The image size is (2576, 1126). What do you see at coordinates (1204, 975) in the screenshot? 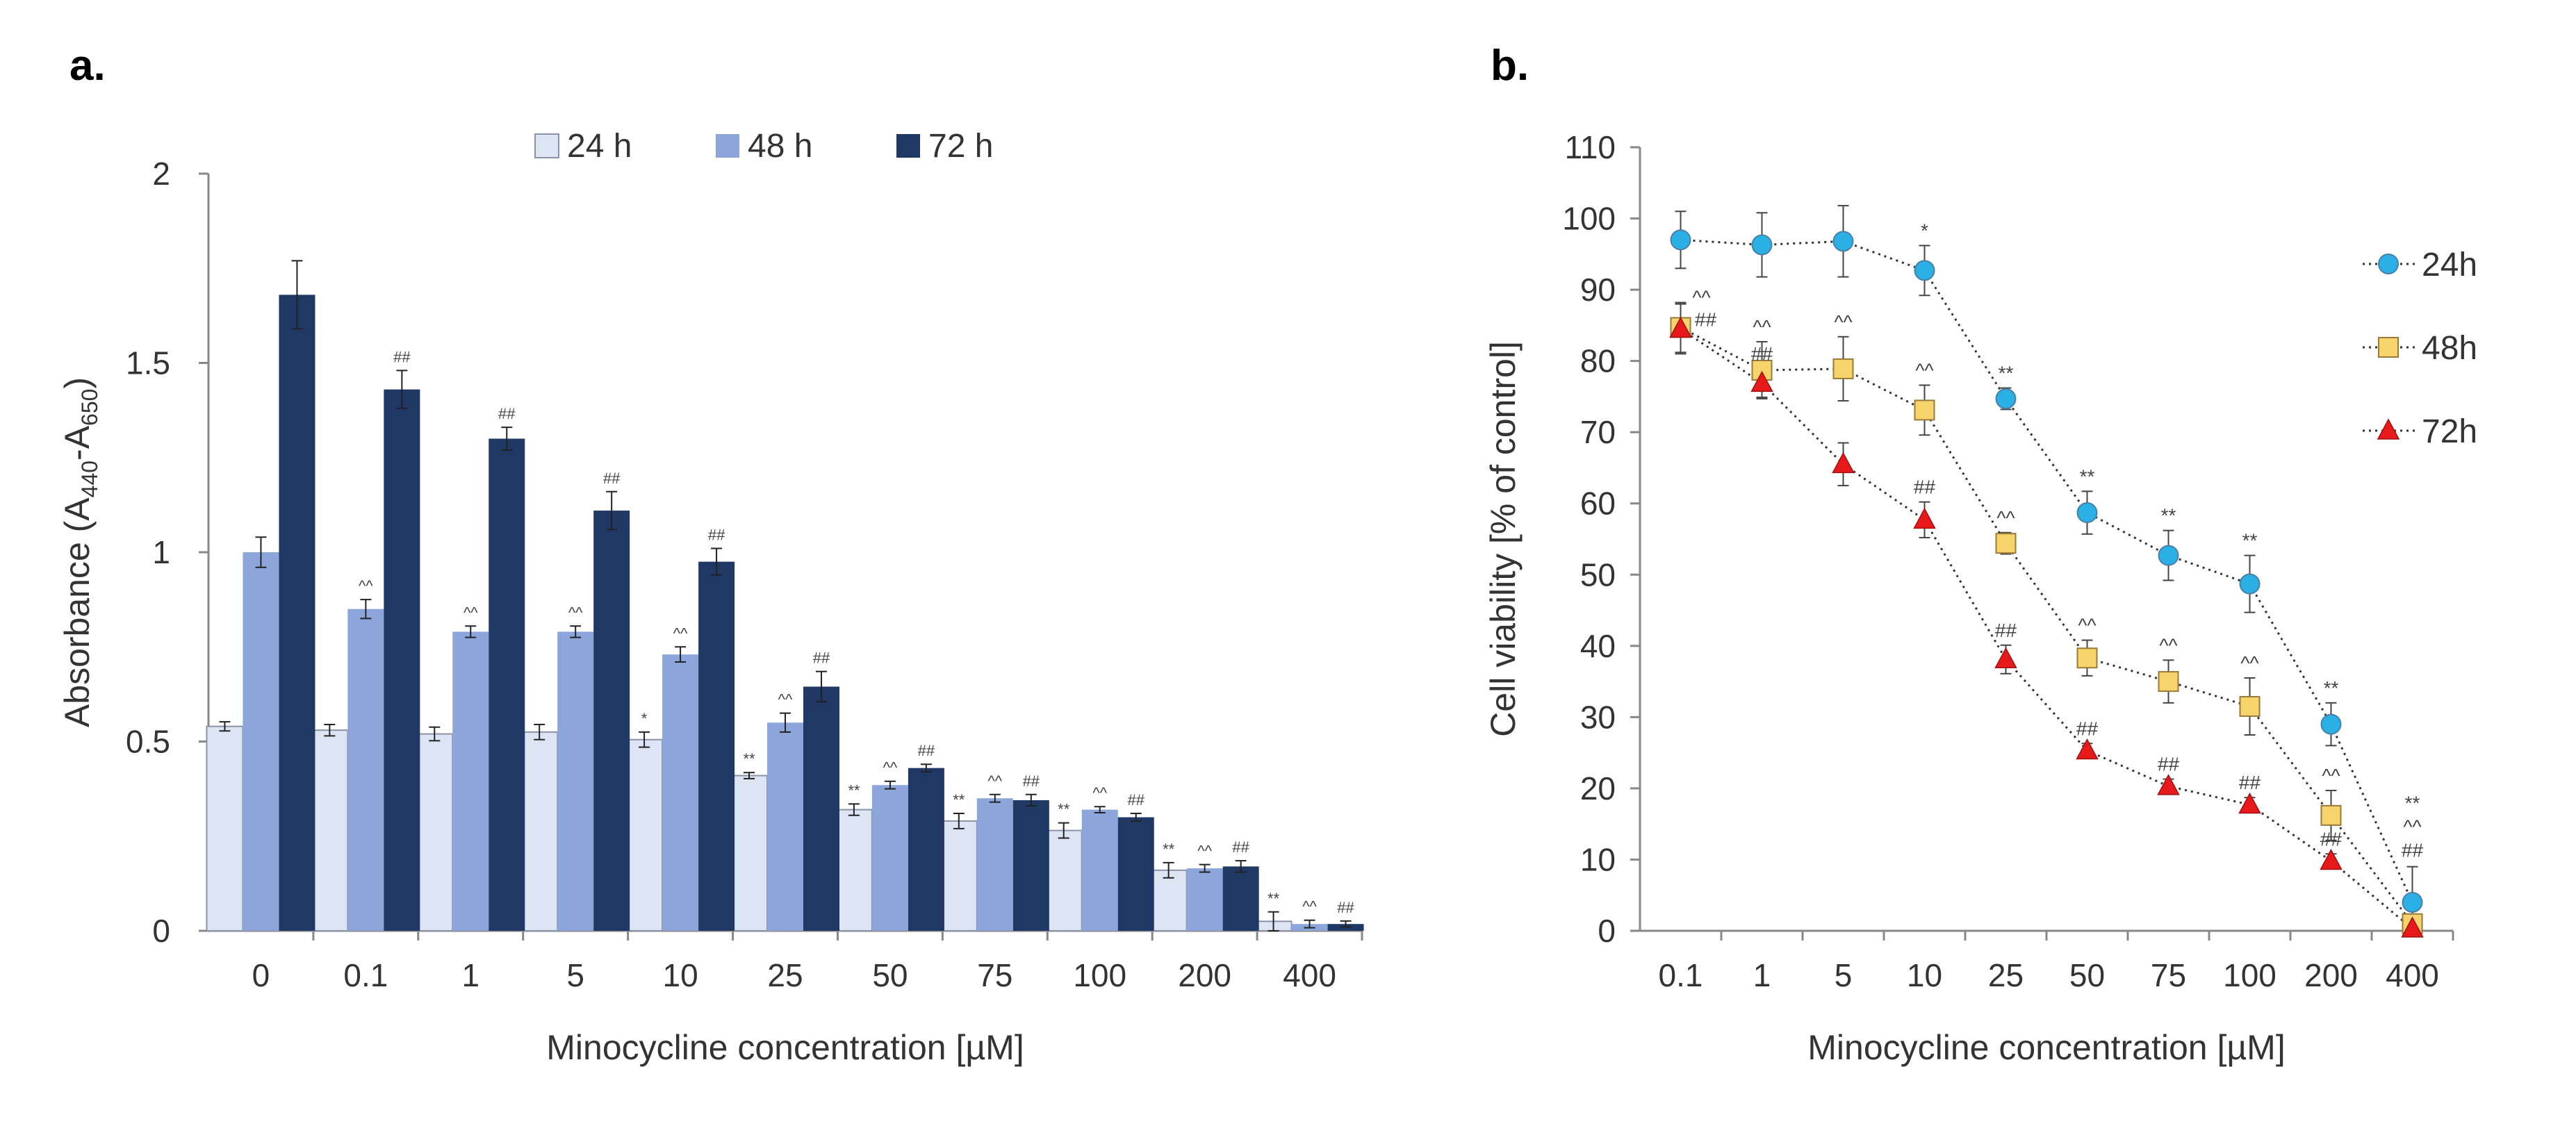
I see `panel-a-x-tick-label: 200` at bounding box center [1204, 975].